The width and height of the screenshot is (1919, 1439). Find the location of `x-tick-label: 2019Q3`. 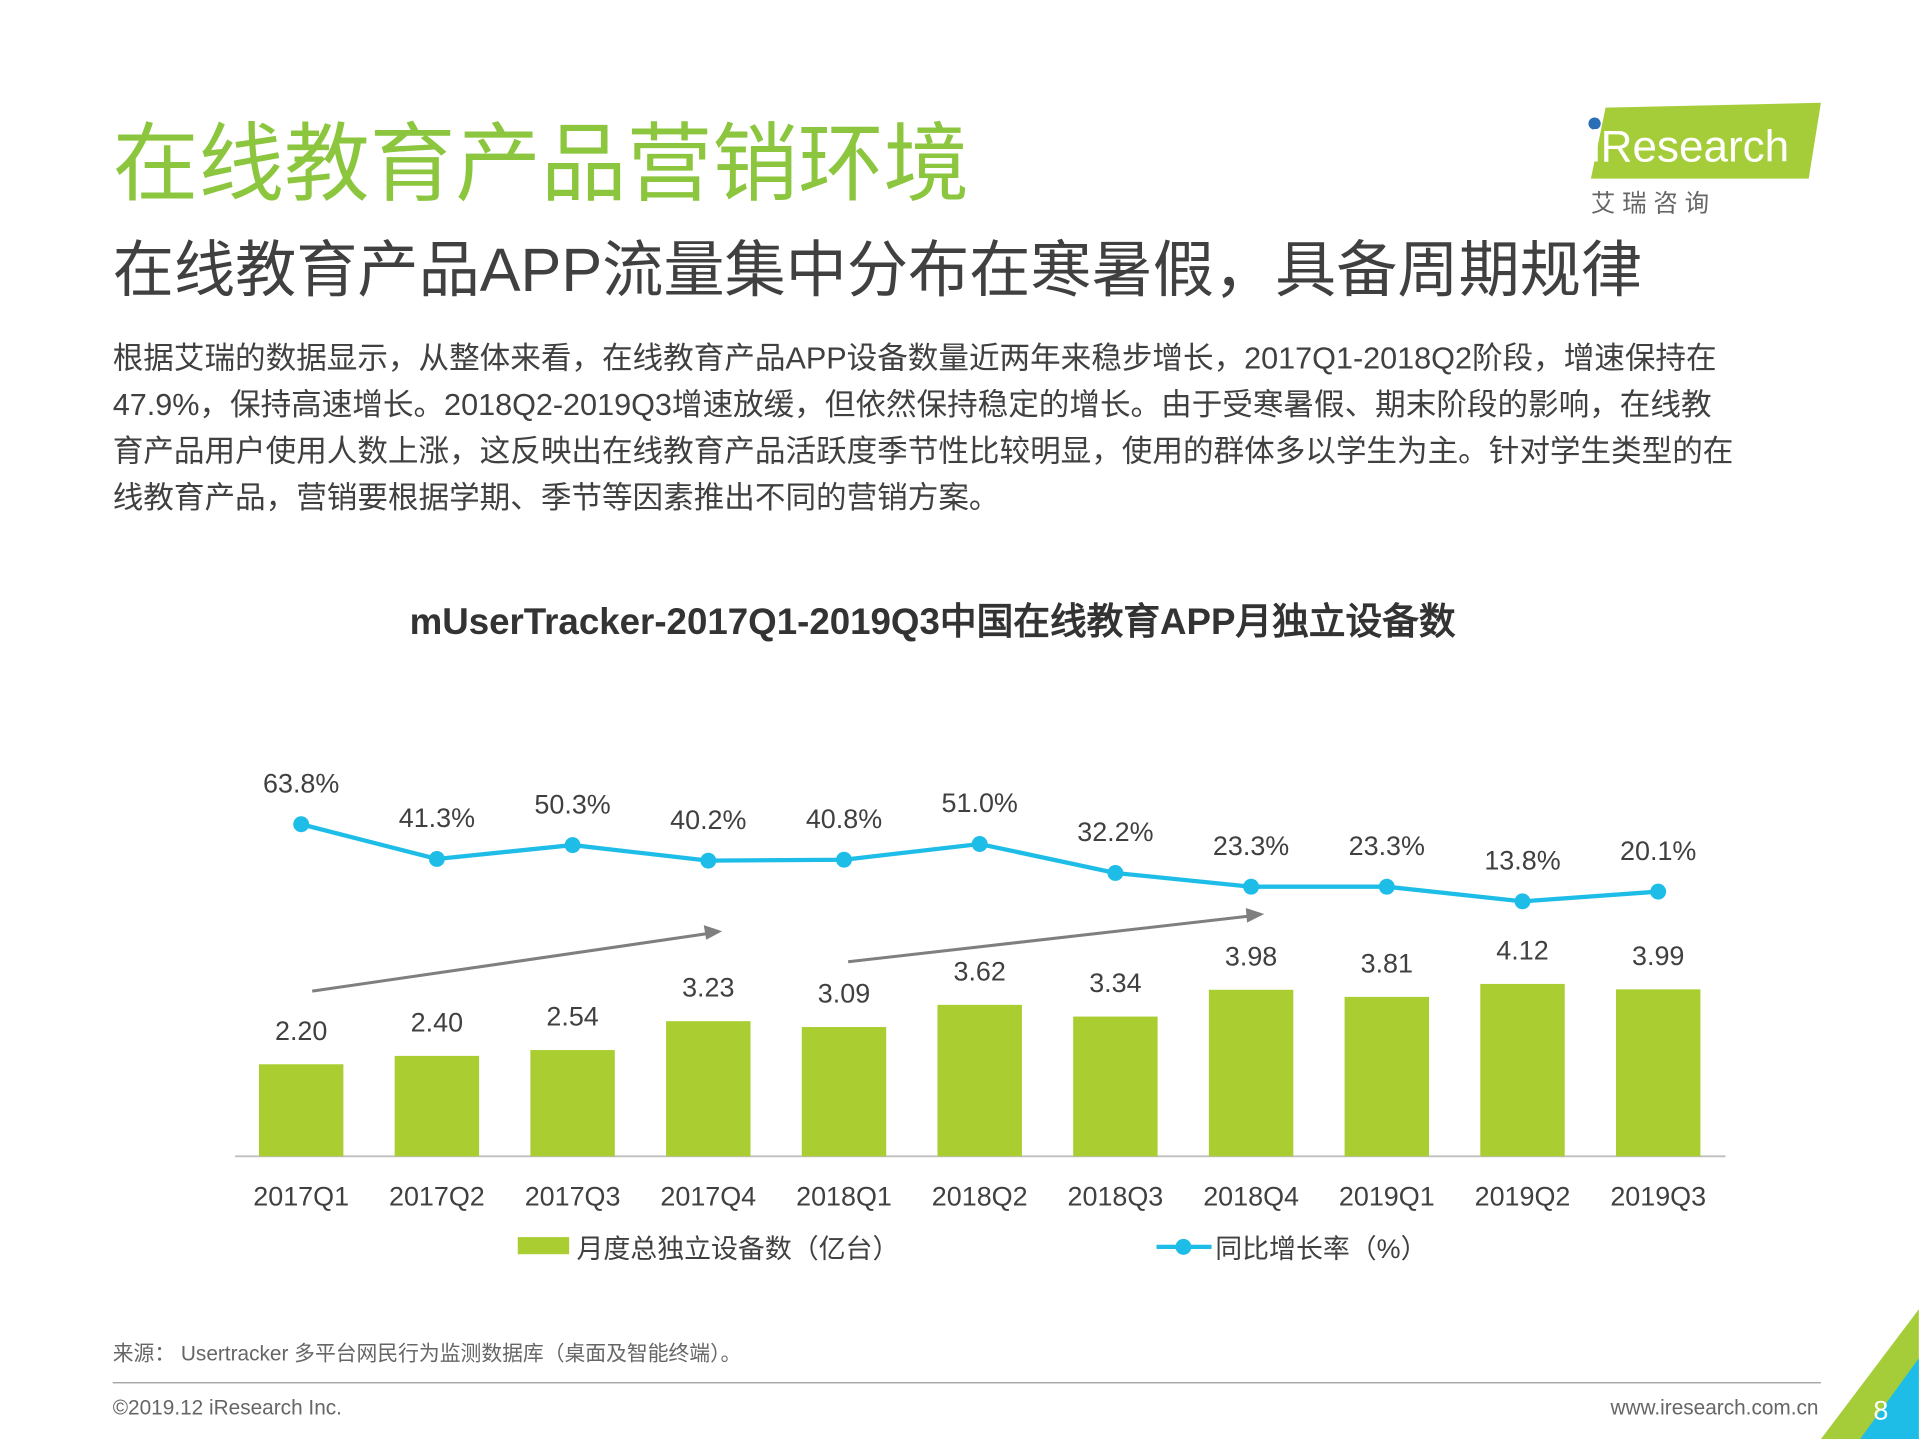

x-tick-label: 2019Q3 is located at coordinates (1658, 1196).